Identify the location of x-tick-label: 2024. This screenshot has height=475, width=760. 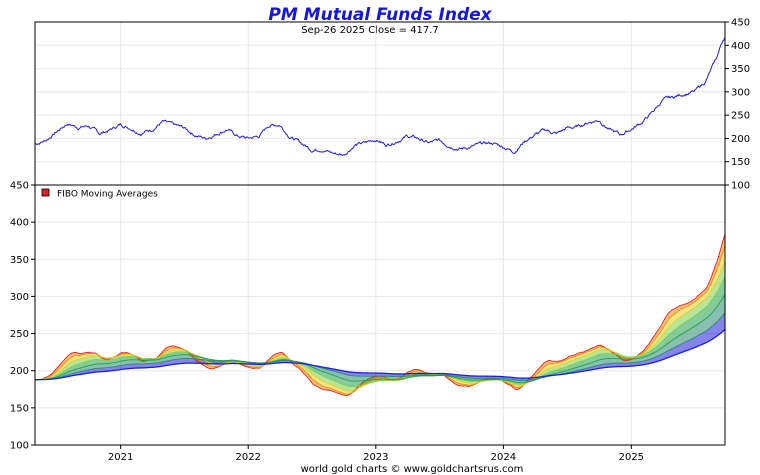
(503, 457).